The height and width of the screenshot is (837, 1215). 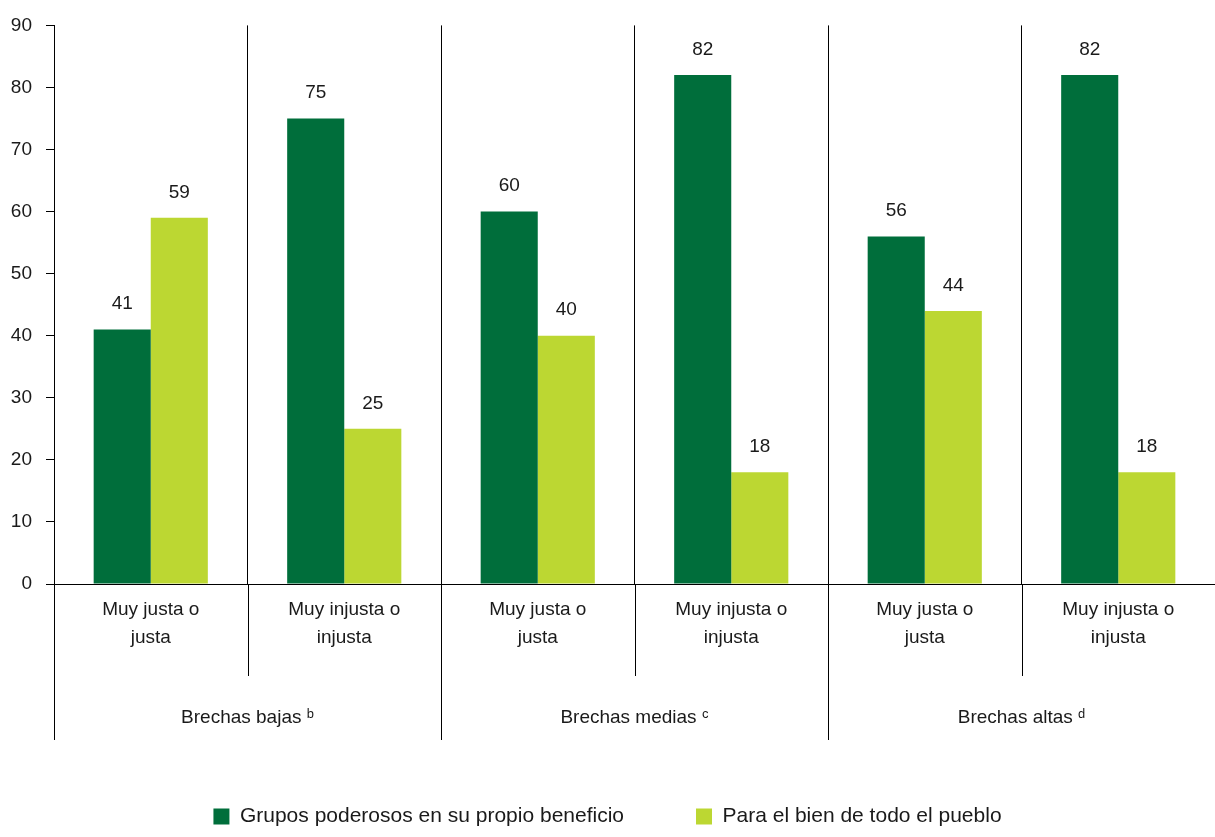 I want to click on y-tick-label: 20, so click(x=21, y=459).